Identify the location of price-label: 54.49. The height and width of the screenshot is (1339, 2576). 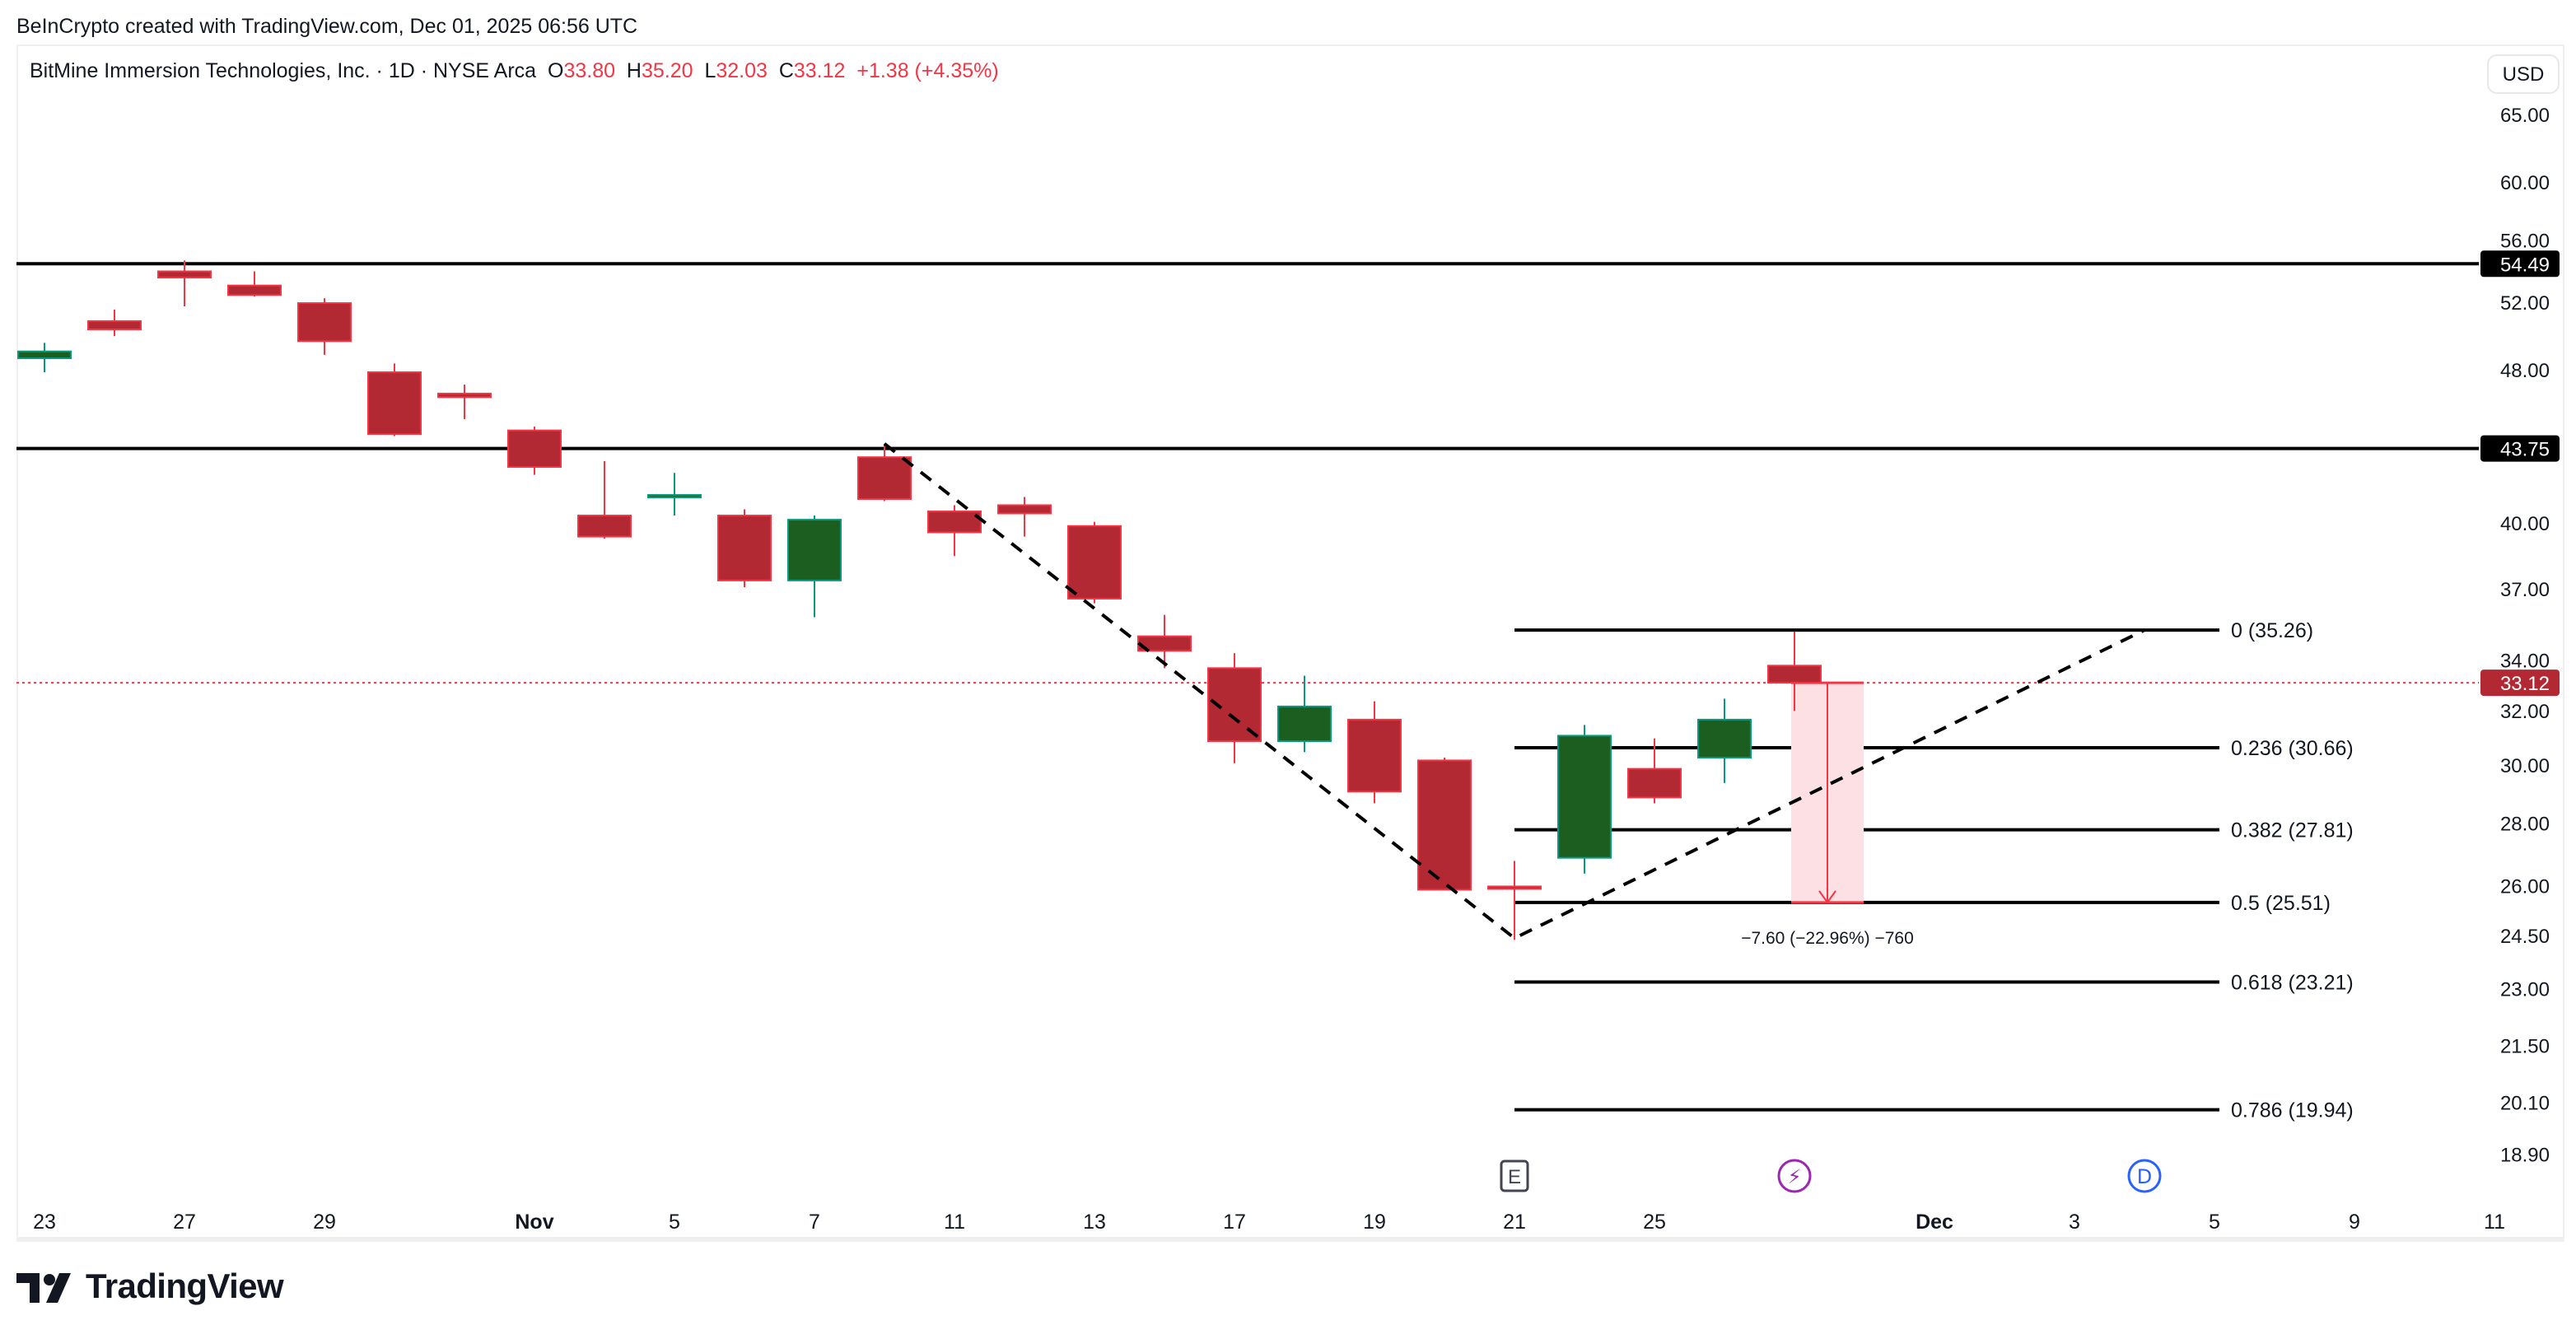
(2525, 265).